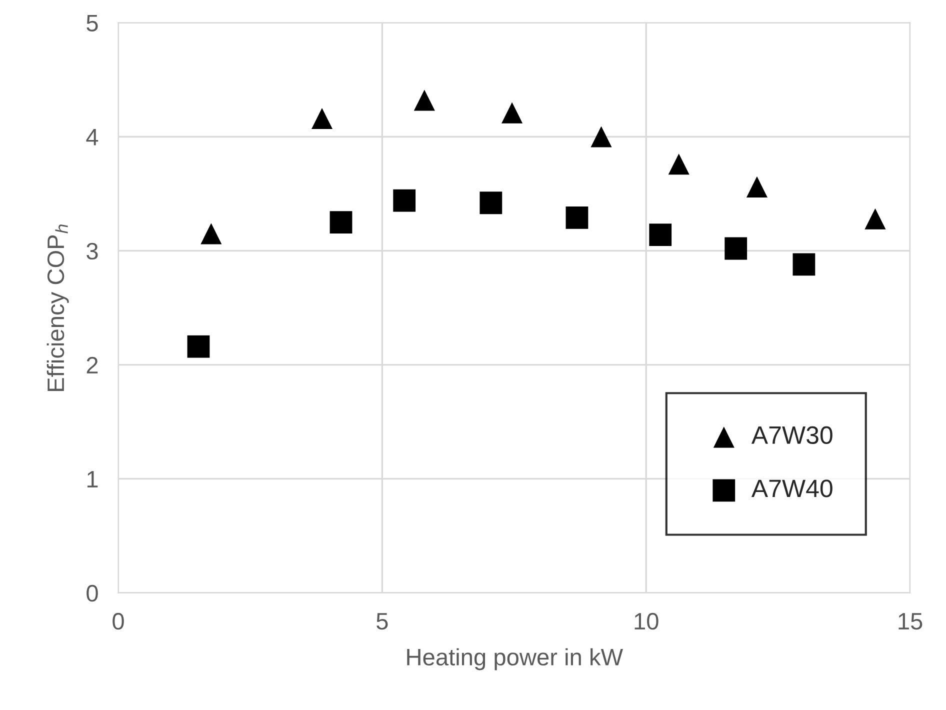 The width and height of the screenshot is (946, 710). I want to click on x-tick-label: 10, so click(646, 621).